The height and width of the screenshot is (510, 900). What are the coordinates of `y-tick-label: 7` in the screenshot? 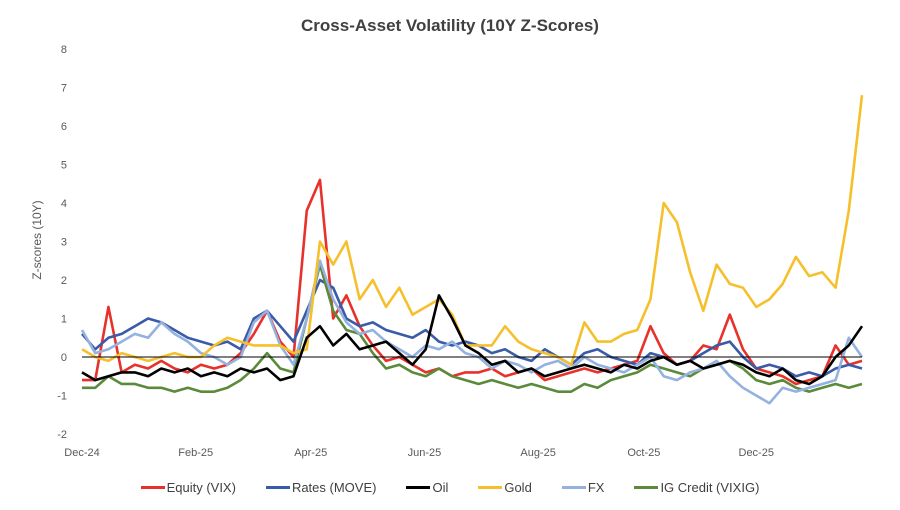 It's located at (64, 89).